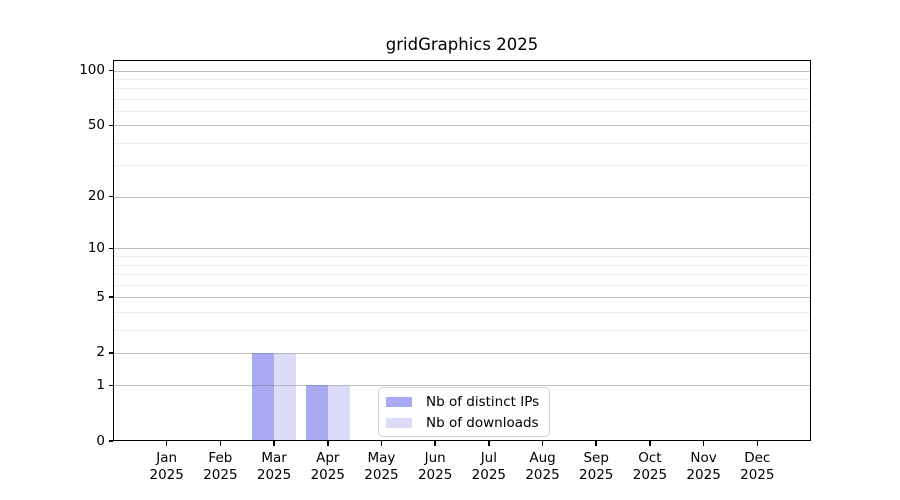  What do you see at coordinates (488, 458) in the screenshot?
I see `x-tick-label-month-jul: Jul` at bounding box center [488, 458].